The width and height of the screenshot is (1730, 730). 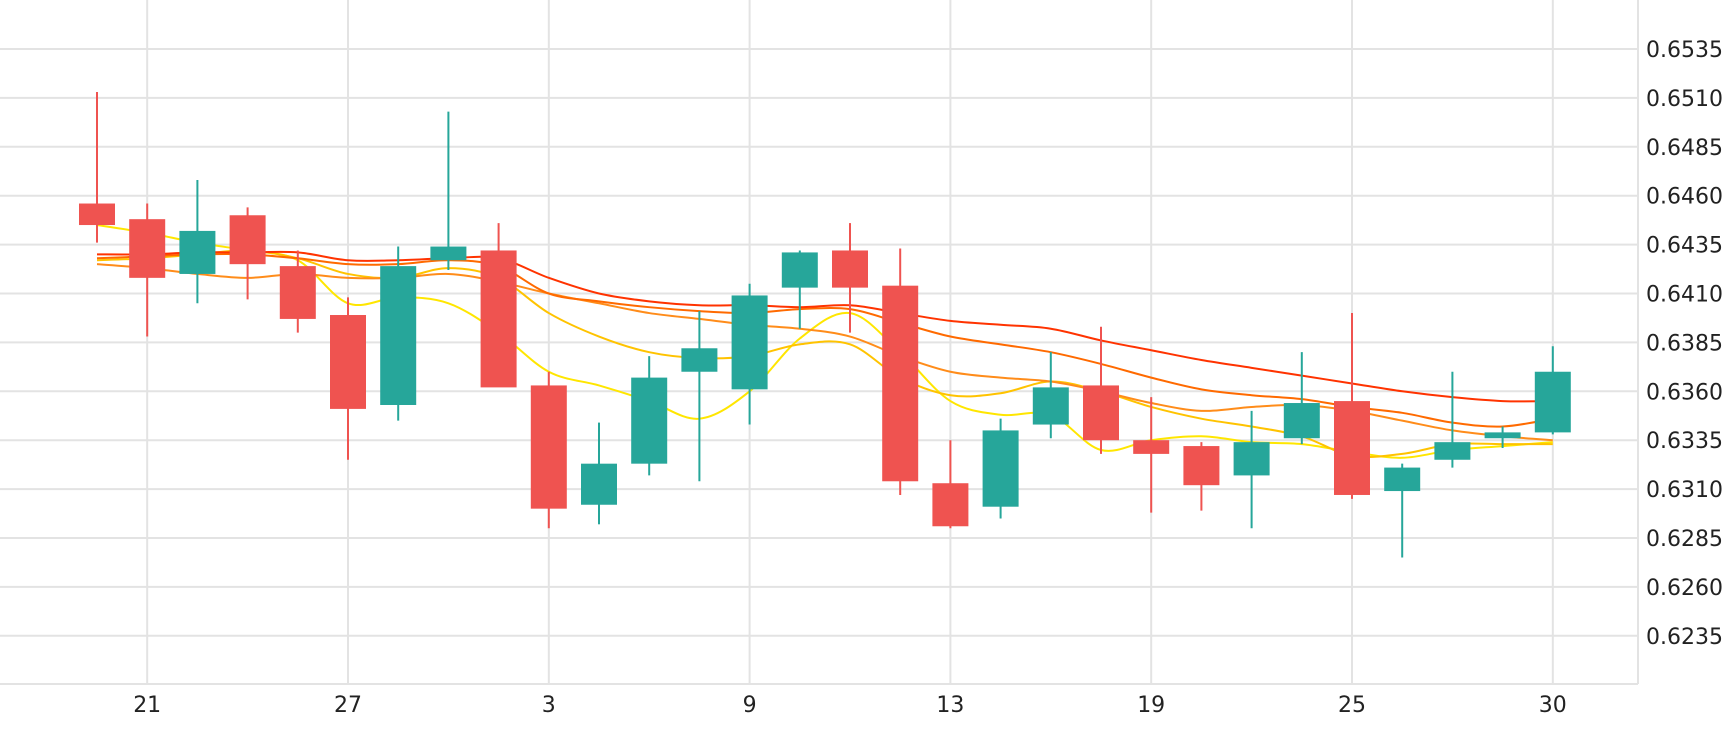 I want to click on y-tick-label: 0.6535, so click(x=1684, y=50).